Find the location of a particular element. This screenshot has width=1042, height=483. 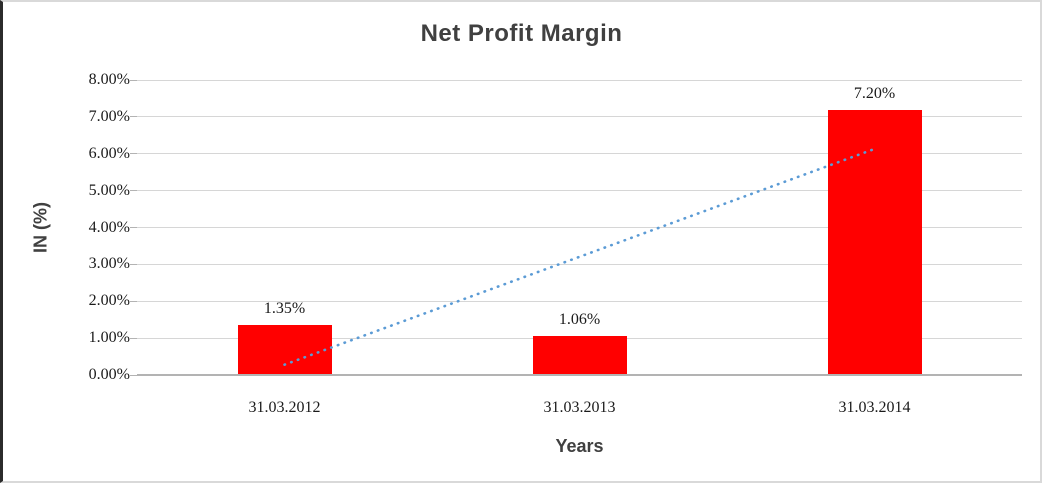

y-tick-label: 7.00% is located at coordinates (109, 116).